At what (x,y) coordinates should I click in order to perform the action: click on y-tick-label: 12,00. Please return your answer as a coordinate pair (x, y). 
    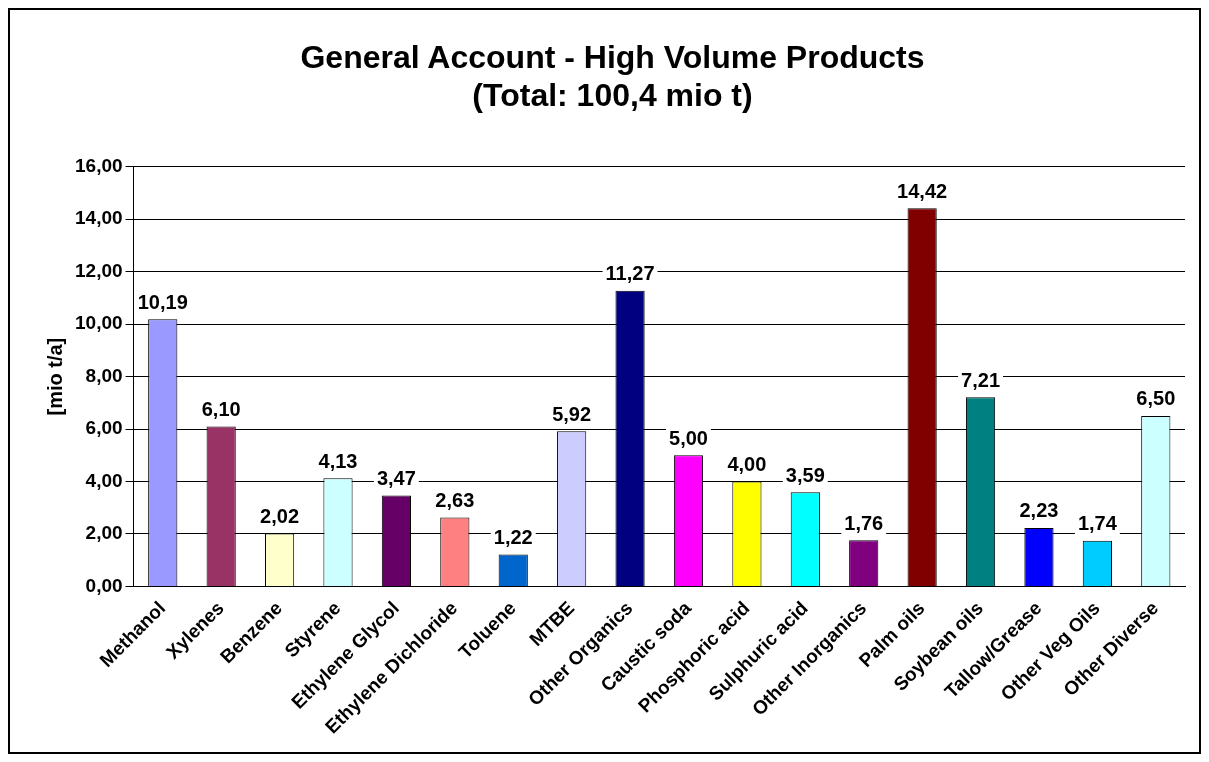
    Looking at the image, I should click on (99, 270).